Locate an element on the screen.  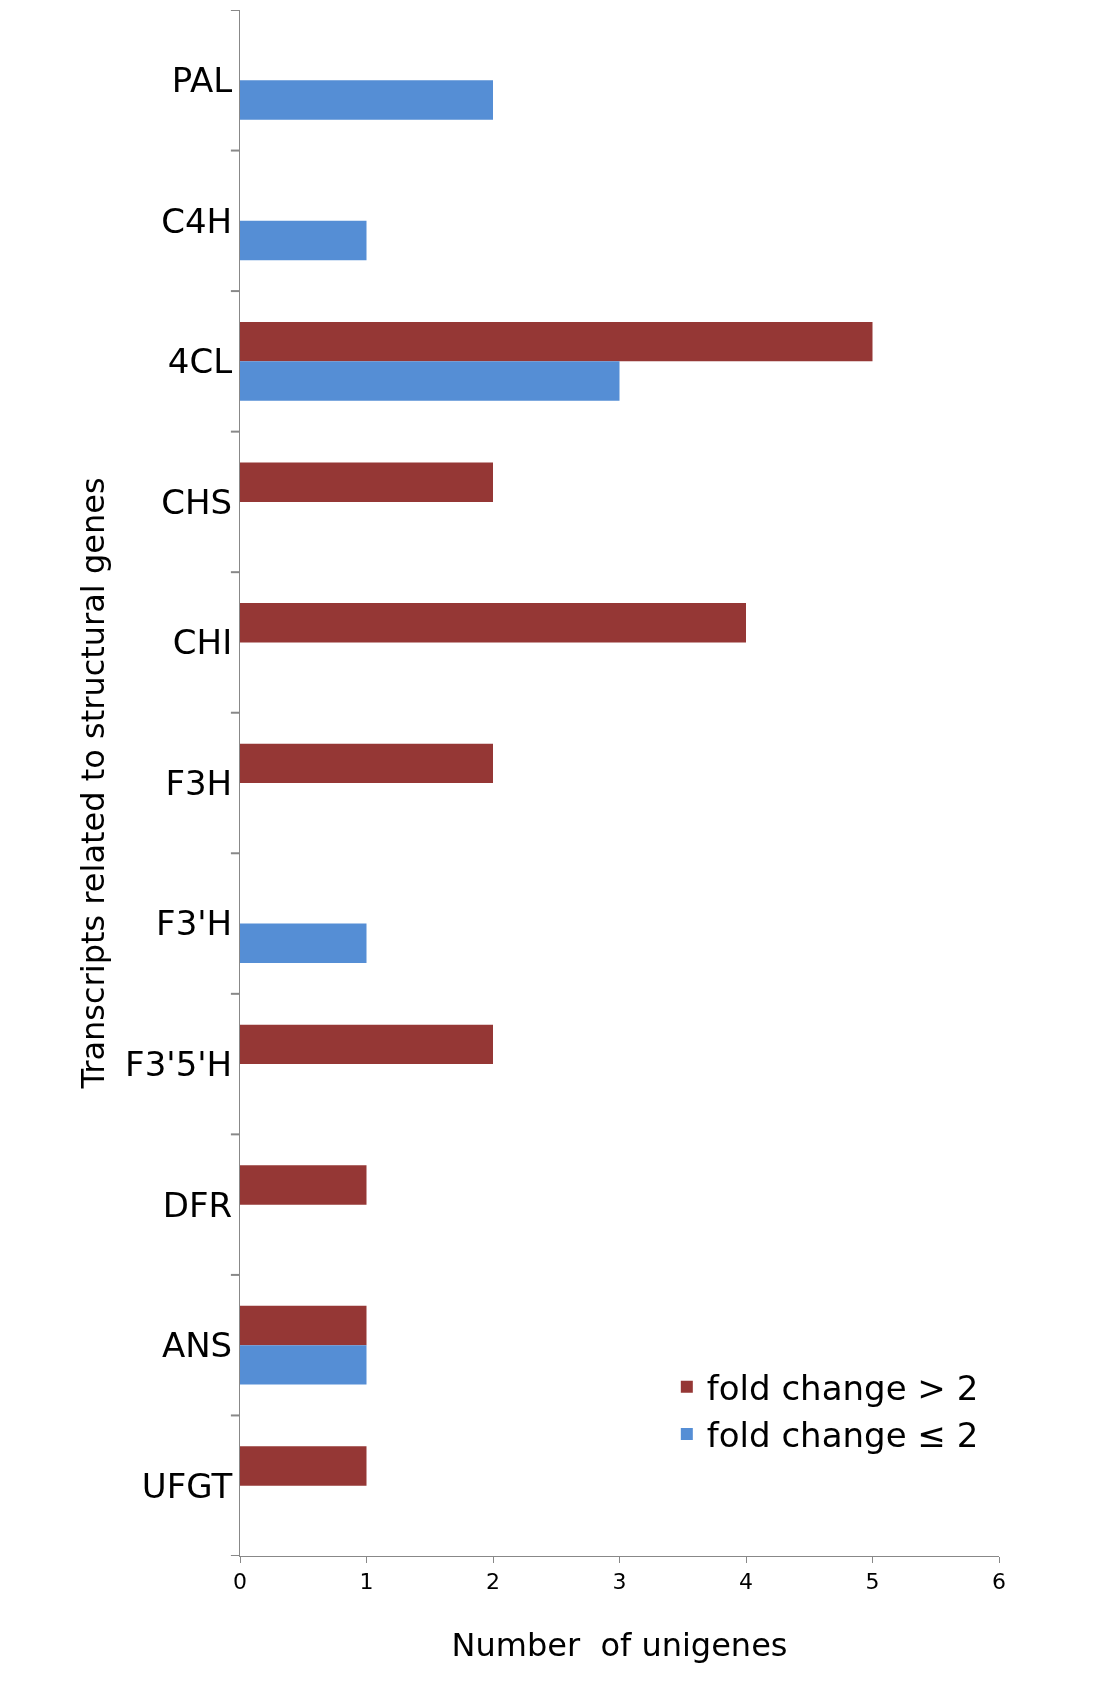
y-tick-label: UFGT is located at coordinates (187, 1485).